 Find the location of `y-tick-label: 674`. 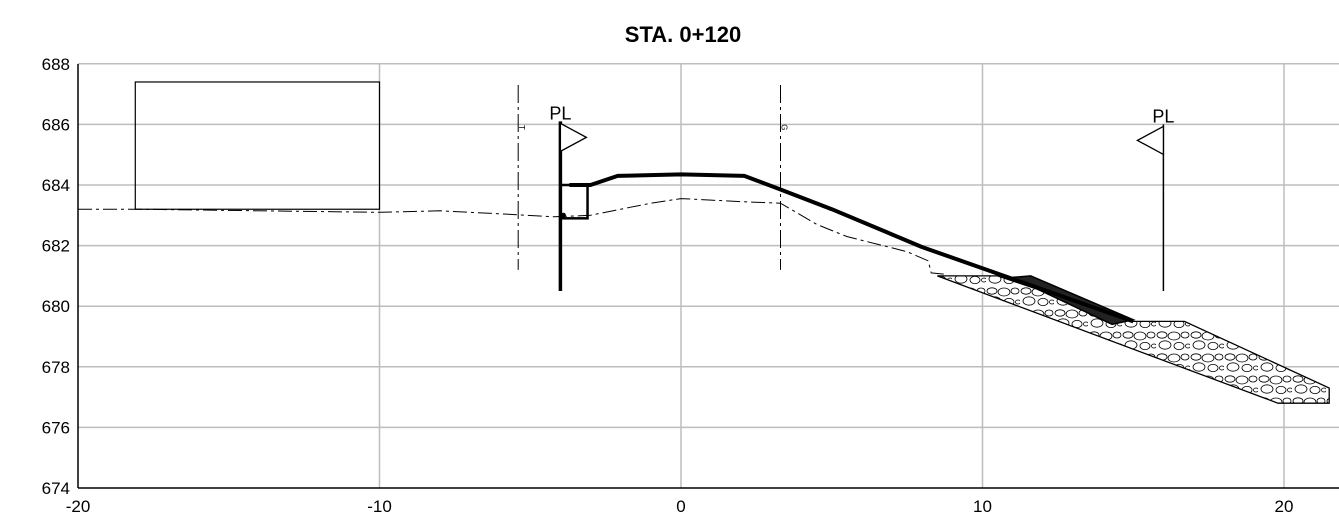

y-tick-label: 674 is located at coordinates (56, 488).